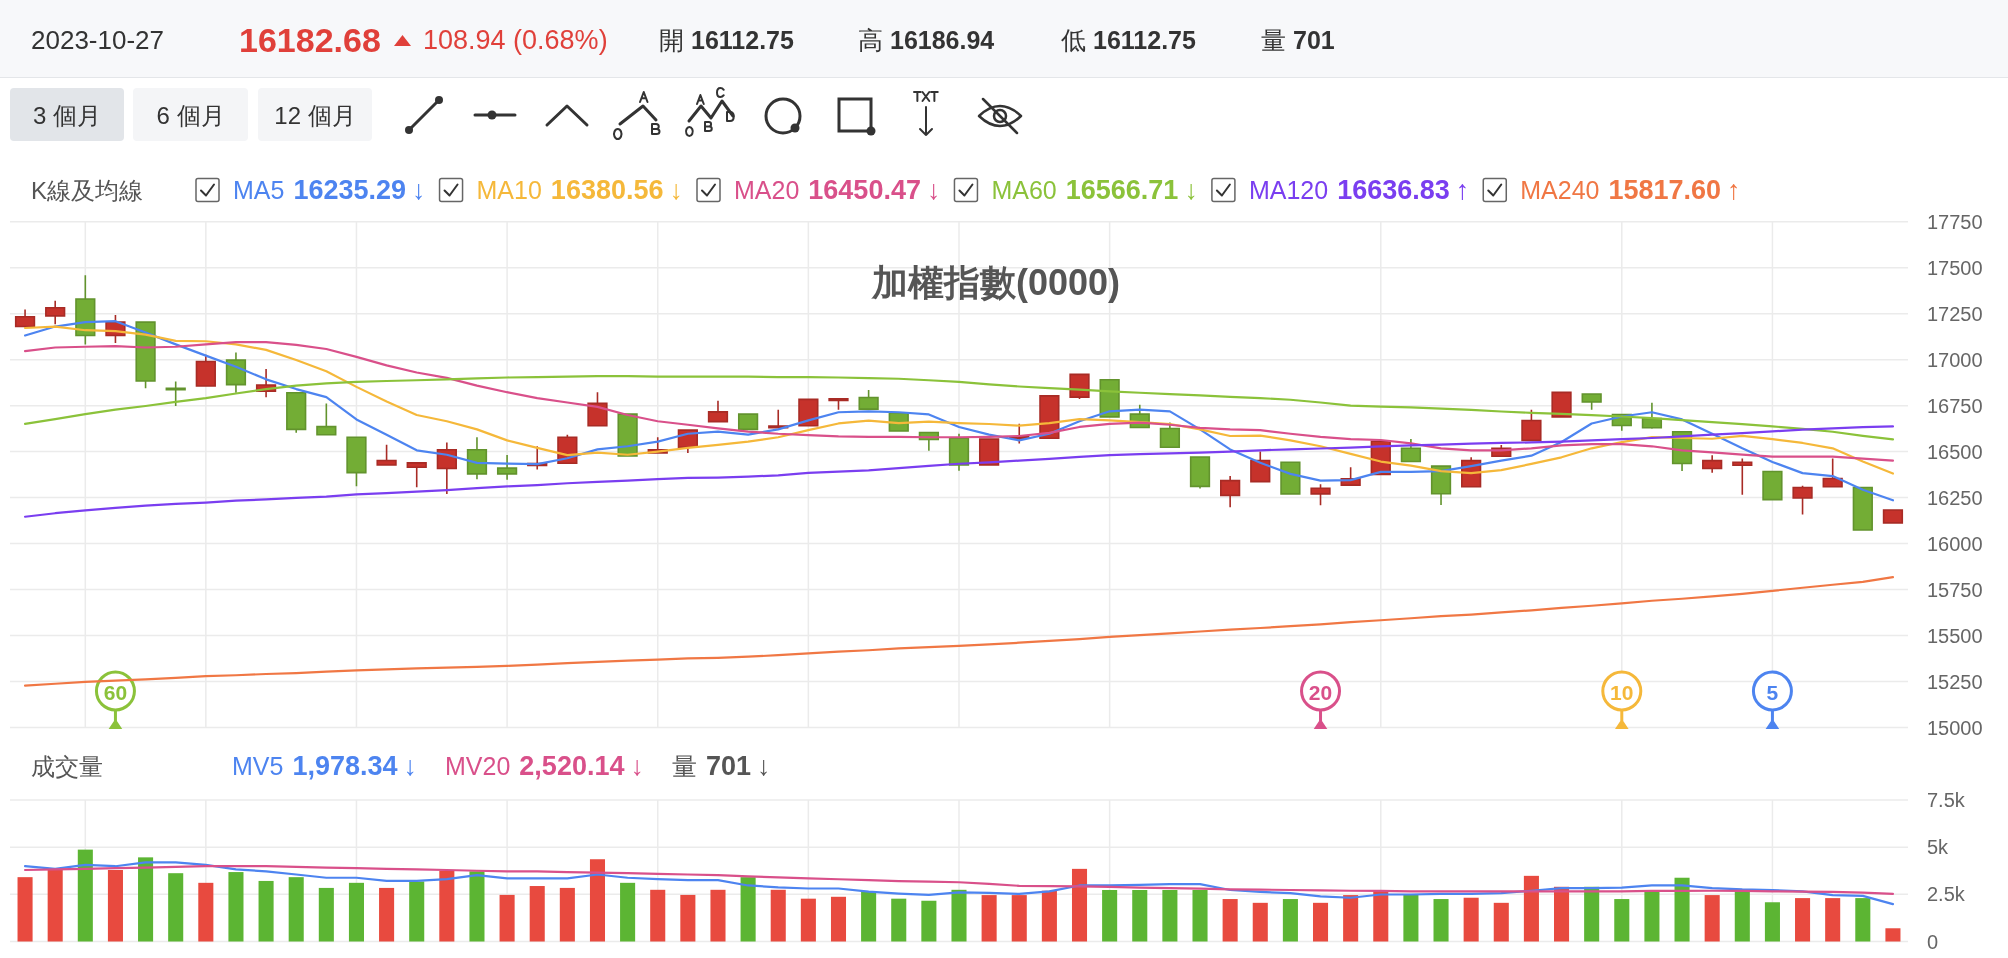  What do you see at coordinates (1630, 190) in the screenshot?
I see `text: MA240 15817.60 ↑` at bounding box center [1630, 190].